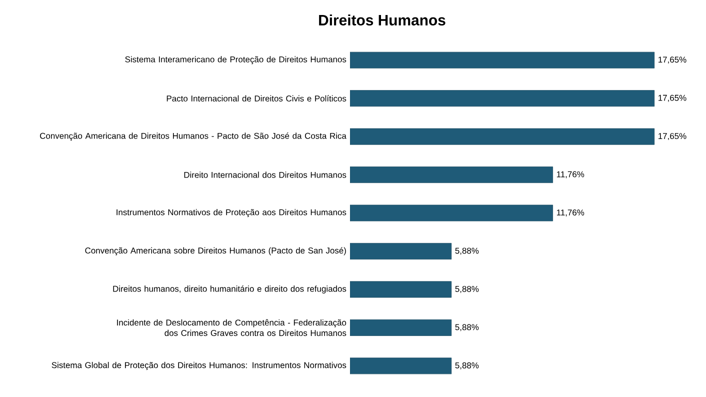 This screenshot has height=397, width=706. Describe the element at coordinates (193, 136) in the screenshot. I see `y-tick-label: Convenção Americana de Direitos Humanos - Pacto de São José da Costa Rica` at that location.